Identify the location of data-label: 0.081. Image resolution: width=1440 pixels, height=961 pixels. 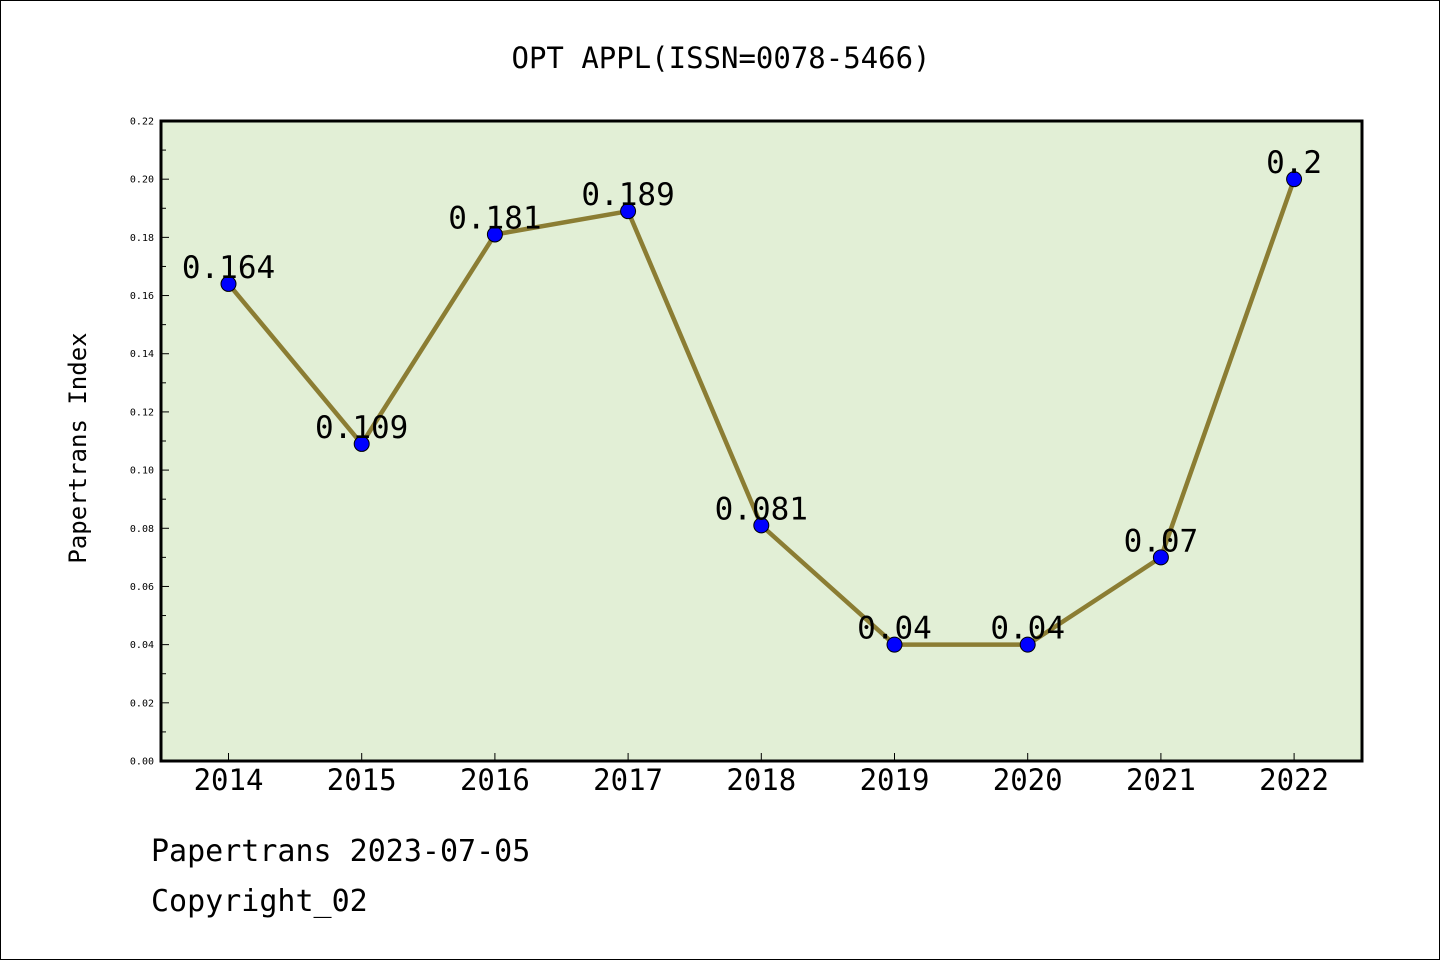
(761, 509).